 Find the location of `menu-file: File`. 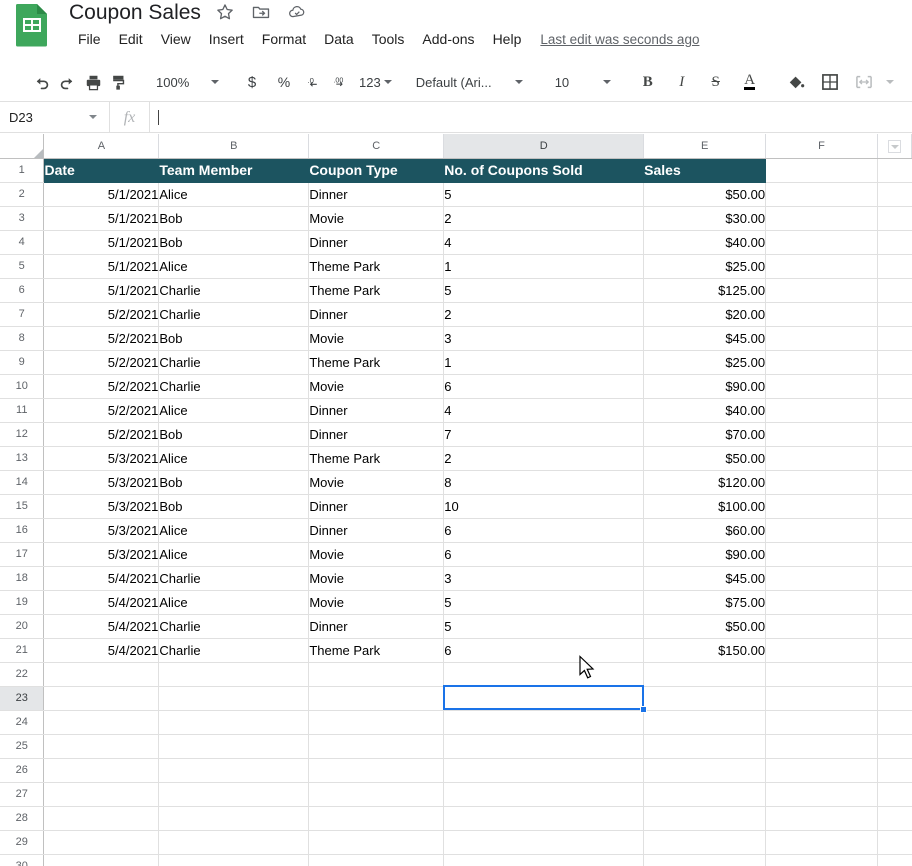

menu-file: File is located at coordinates (89, 39).